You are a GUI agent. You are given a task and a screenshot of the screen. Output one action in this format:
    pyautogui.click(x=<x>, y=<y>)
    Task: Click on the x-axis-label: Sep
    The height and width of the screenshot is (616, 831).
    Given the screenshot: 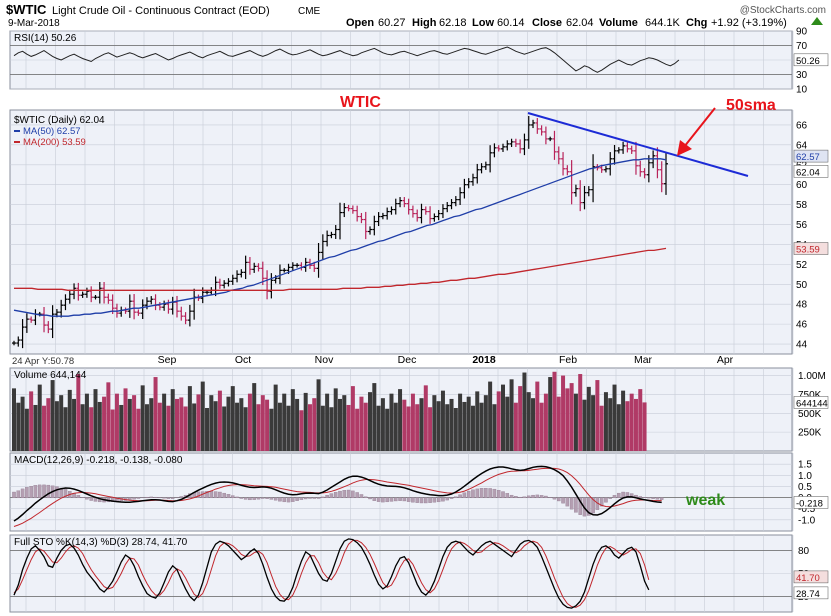 What is the action you would take?
    pyautogui.click(x=167, y=360)
    